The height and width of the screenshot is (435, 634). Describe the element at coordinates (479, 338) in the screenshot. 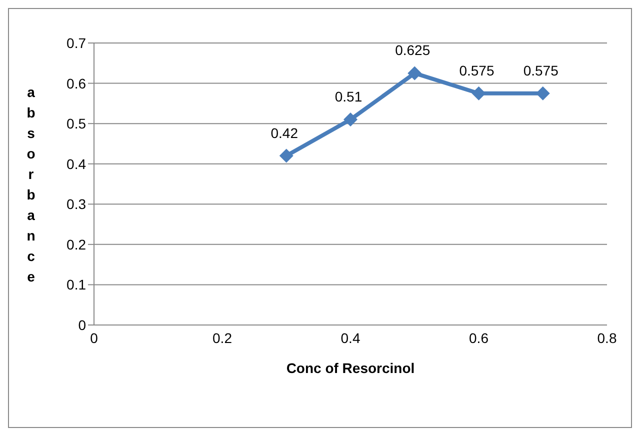

I see `x-tick-label: 0.6` at that location.